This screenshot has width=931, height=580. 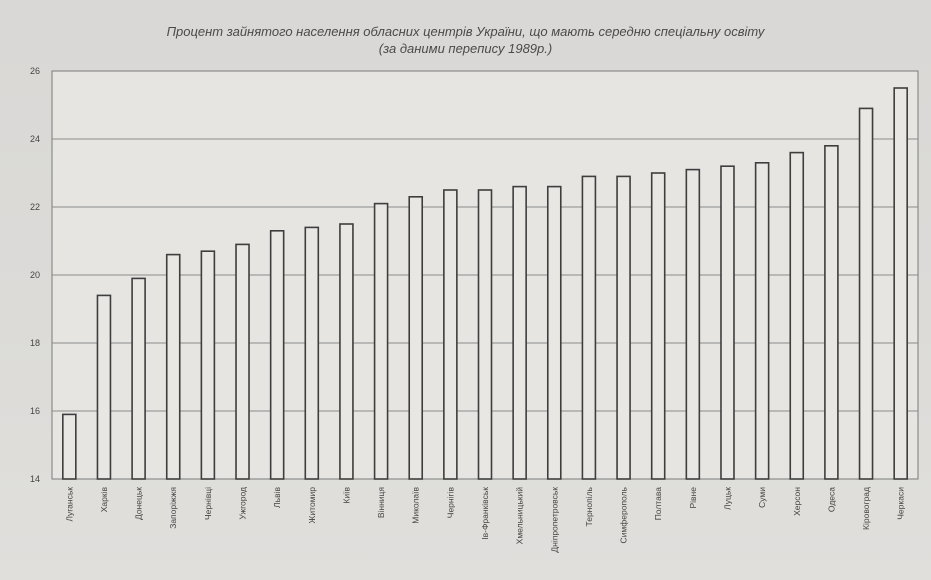 I want to click on x-tick-label: Полтава, so click(x=658, y=504).